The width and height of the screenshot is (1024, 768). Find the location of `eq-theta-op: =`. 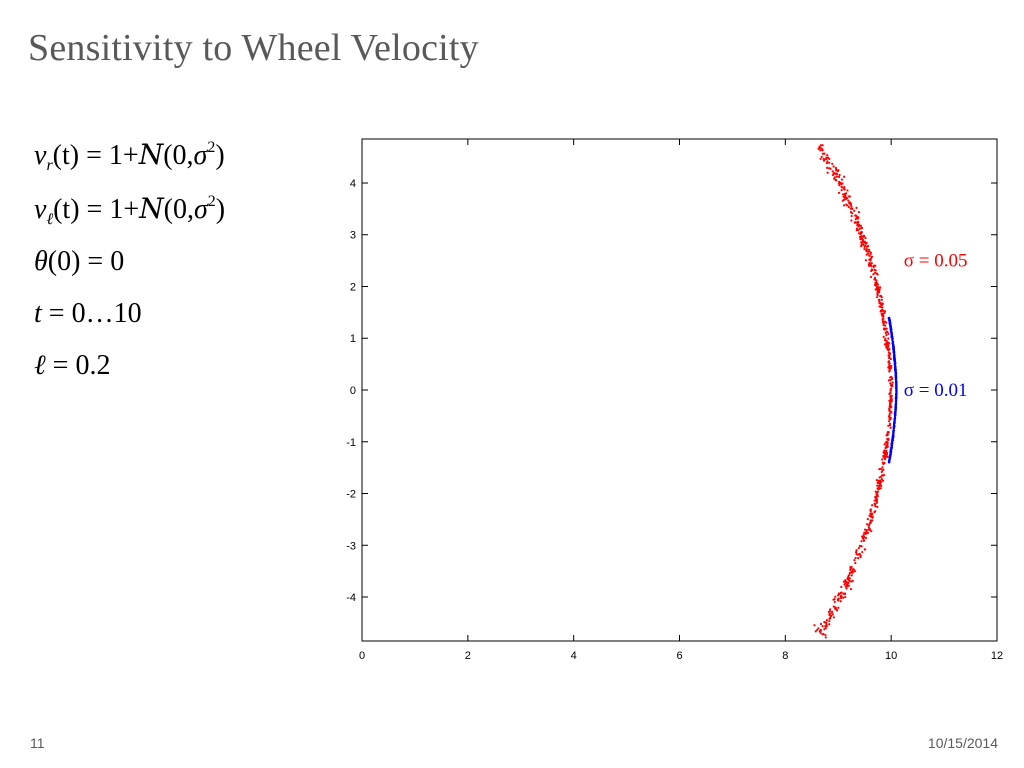

eq-theta-op: = is located at coordinates (95, 261).